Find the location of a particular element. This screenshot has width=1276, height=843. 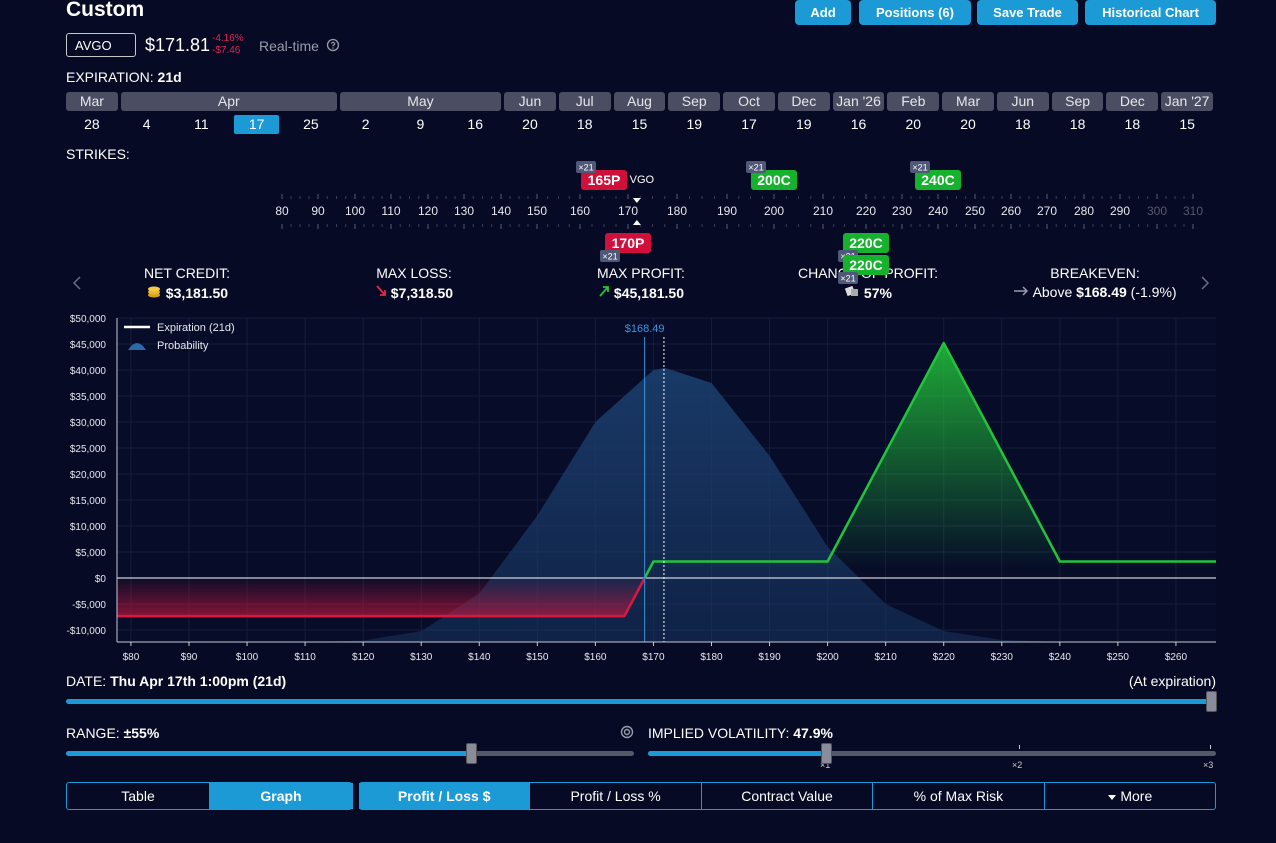

month-bar: Jan '26 is located at coordinates (858, 101).